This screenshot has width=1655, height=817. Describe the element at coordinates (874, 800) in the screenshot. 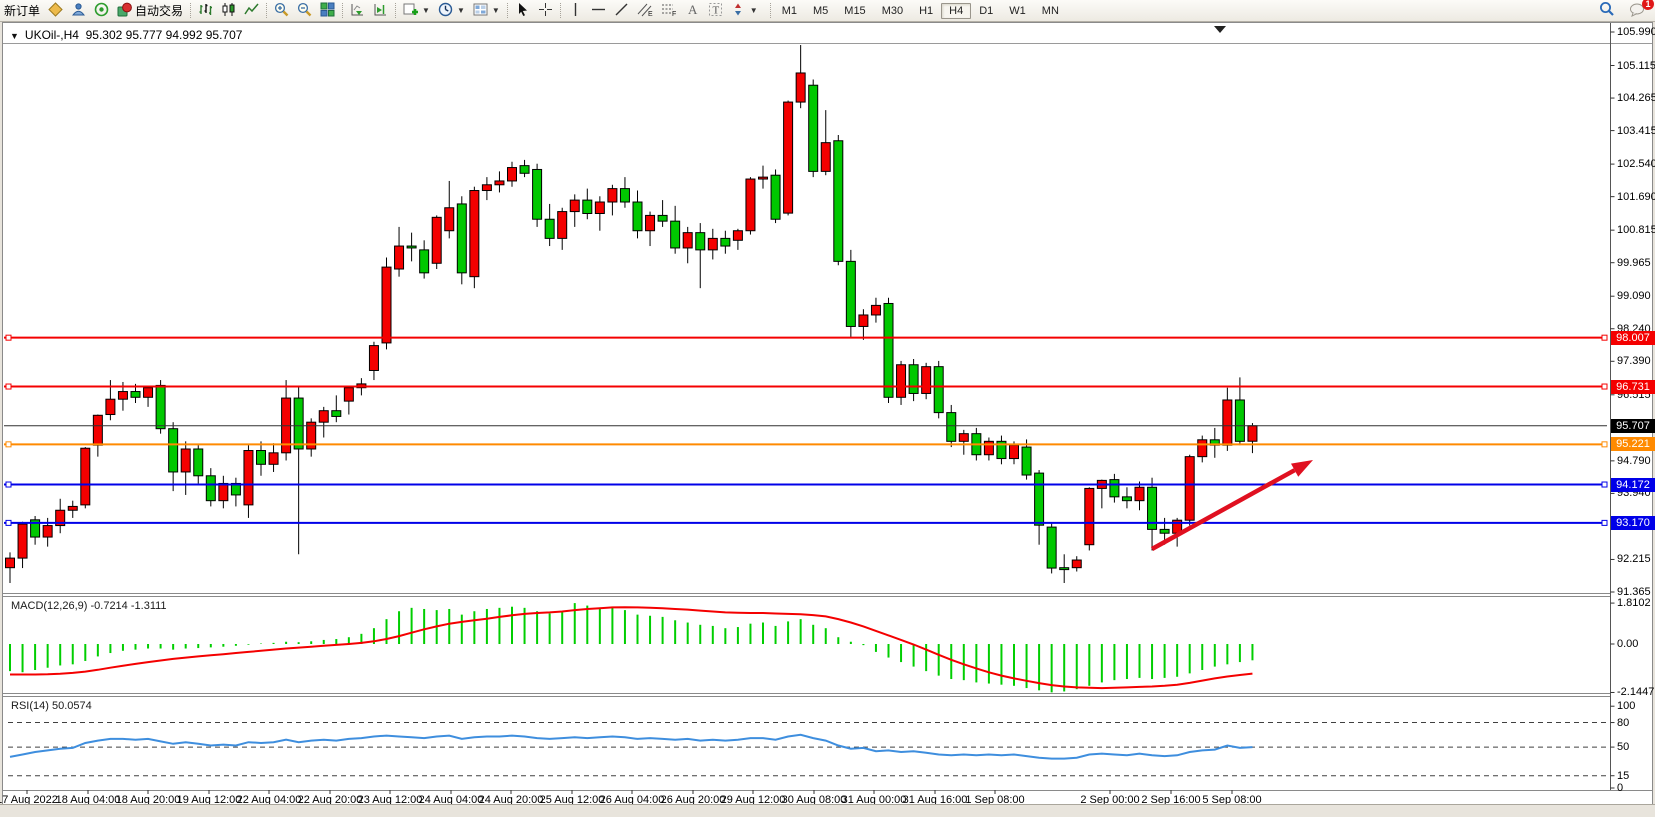

I see `time-tick-label: 31 Aug 00:00` at that location.